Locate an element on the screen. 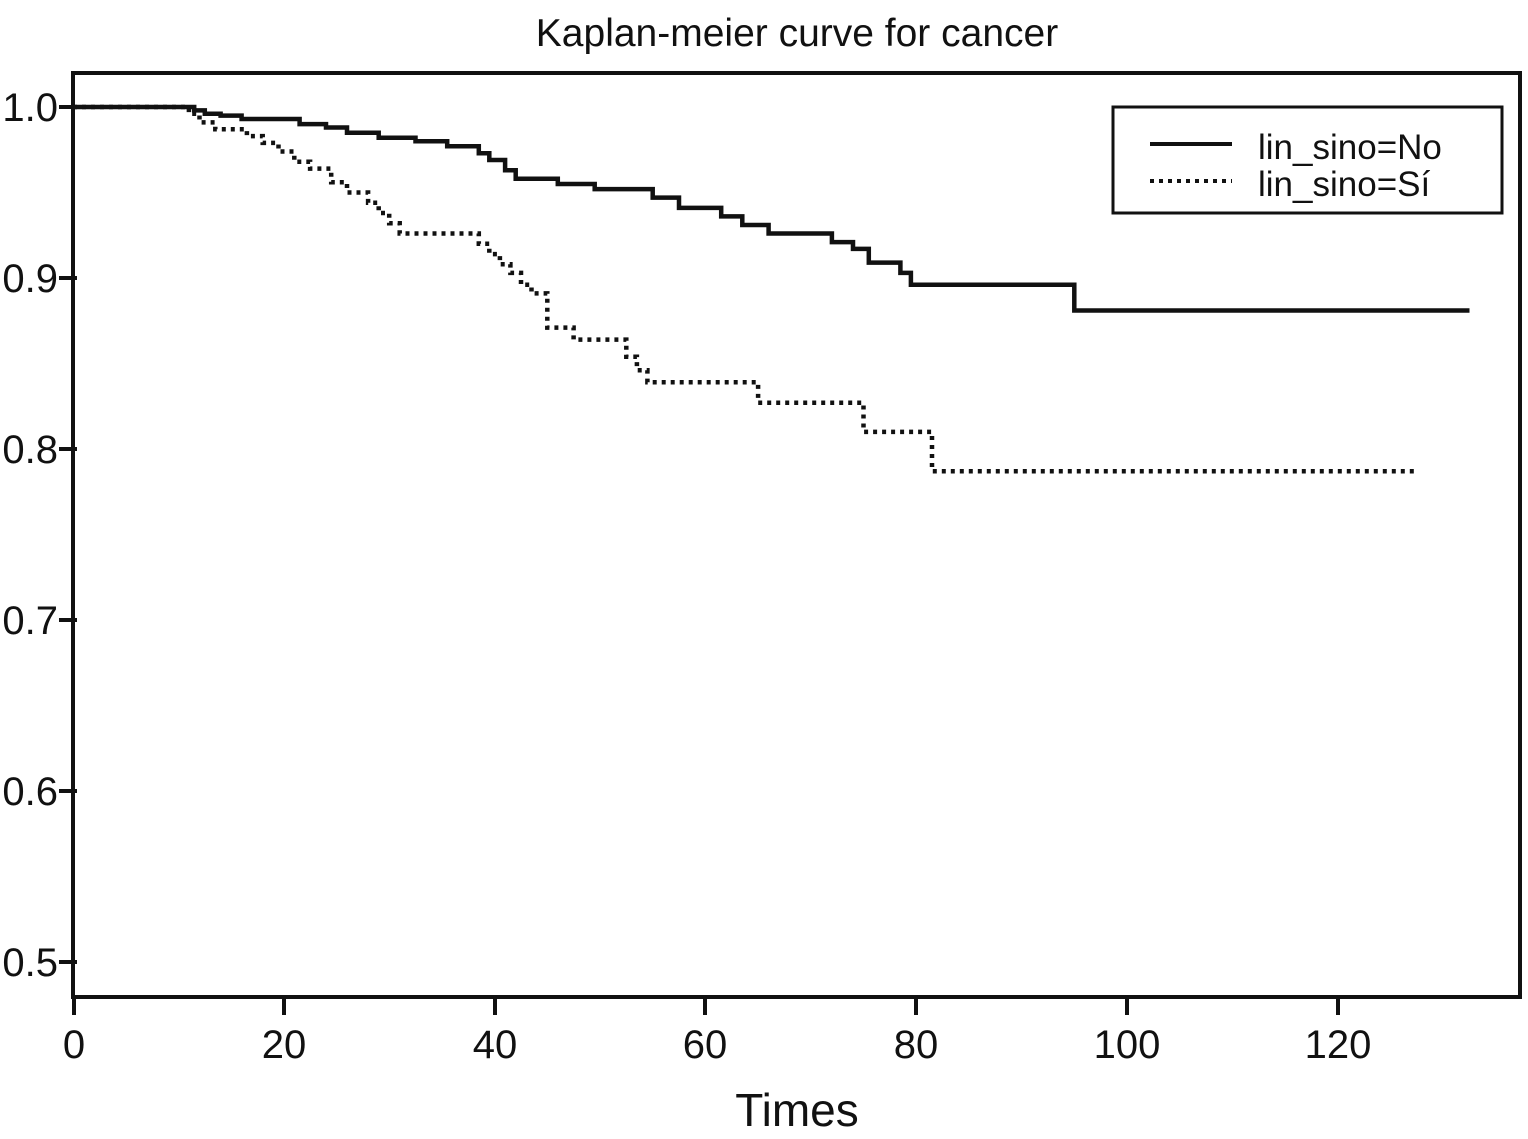  legend-label-no: lin_sino=No is located at coordinates (1350, 147).